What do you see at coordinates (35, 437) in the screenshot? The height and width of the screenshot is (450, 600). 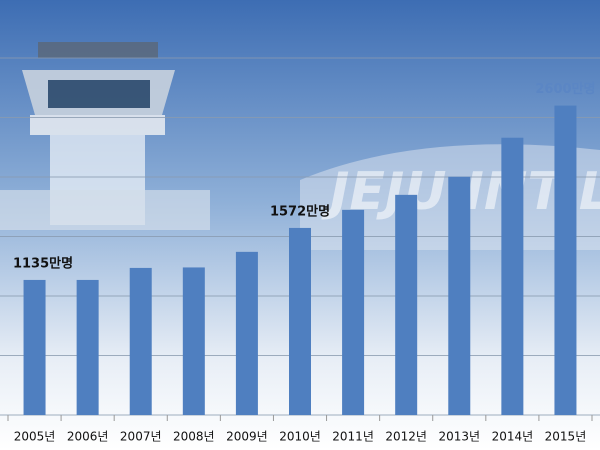 I see `x-tick-label: 2005년` at bounding box center [35, 437].